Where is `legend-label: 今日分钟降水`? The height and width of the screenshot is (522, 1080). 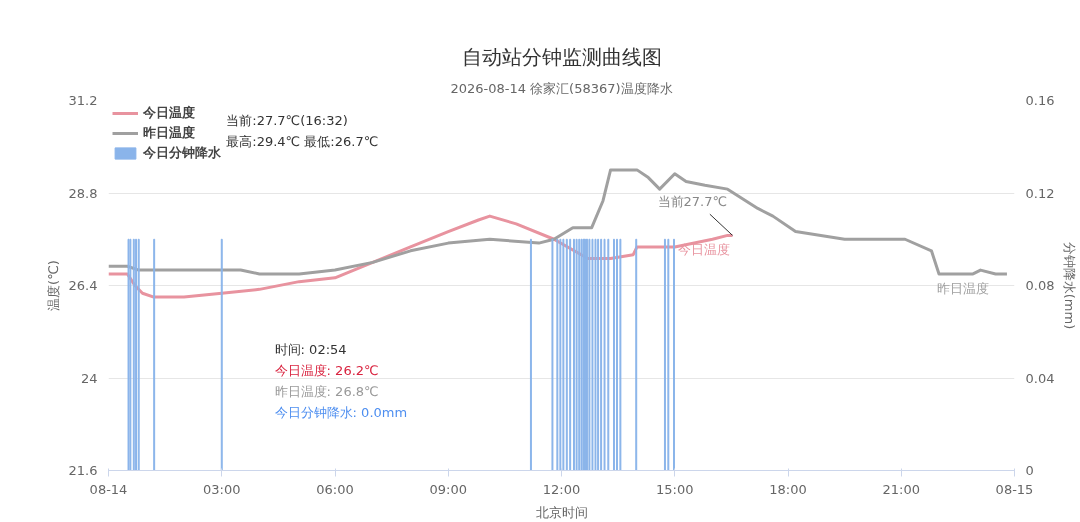
legend-label: 今日分钟降水 is located at coordinates (182, 153).